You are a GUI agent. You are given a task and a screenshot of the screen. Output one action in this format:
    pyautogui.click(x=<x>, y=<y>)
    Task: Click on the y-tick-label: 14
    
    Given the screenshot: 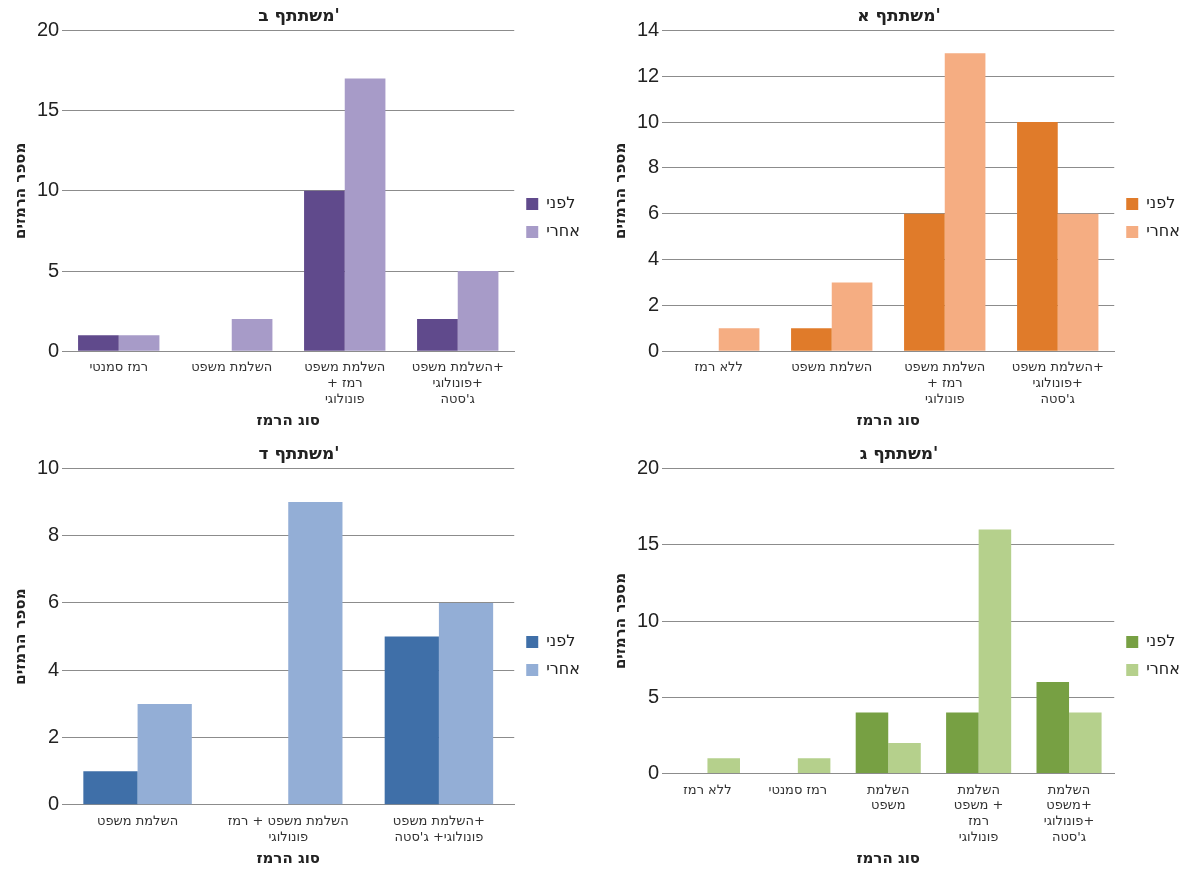 What is the action you would take?
    pyautogui.click(x=648, y=28)
    